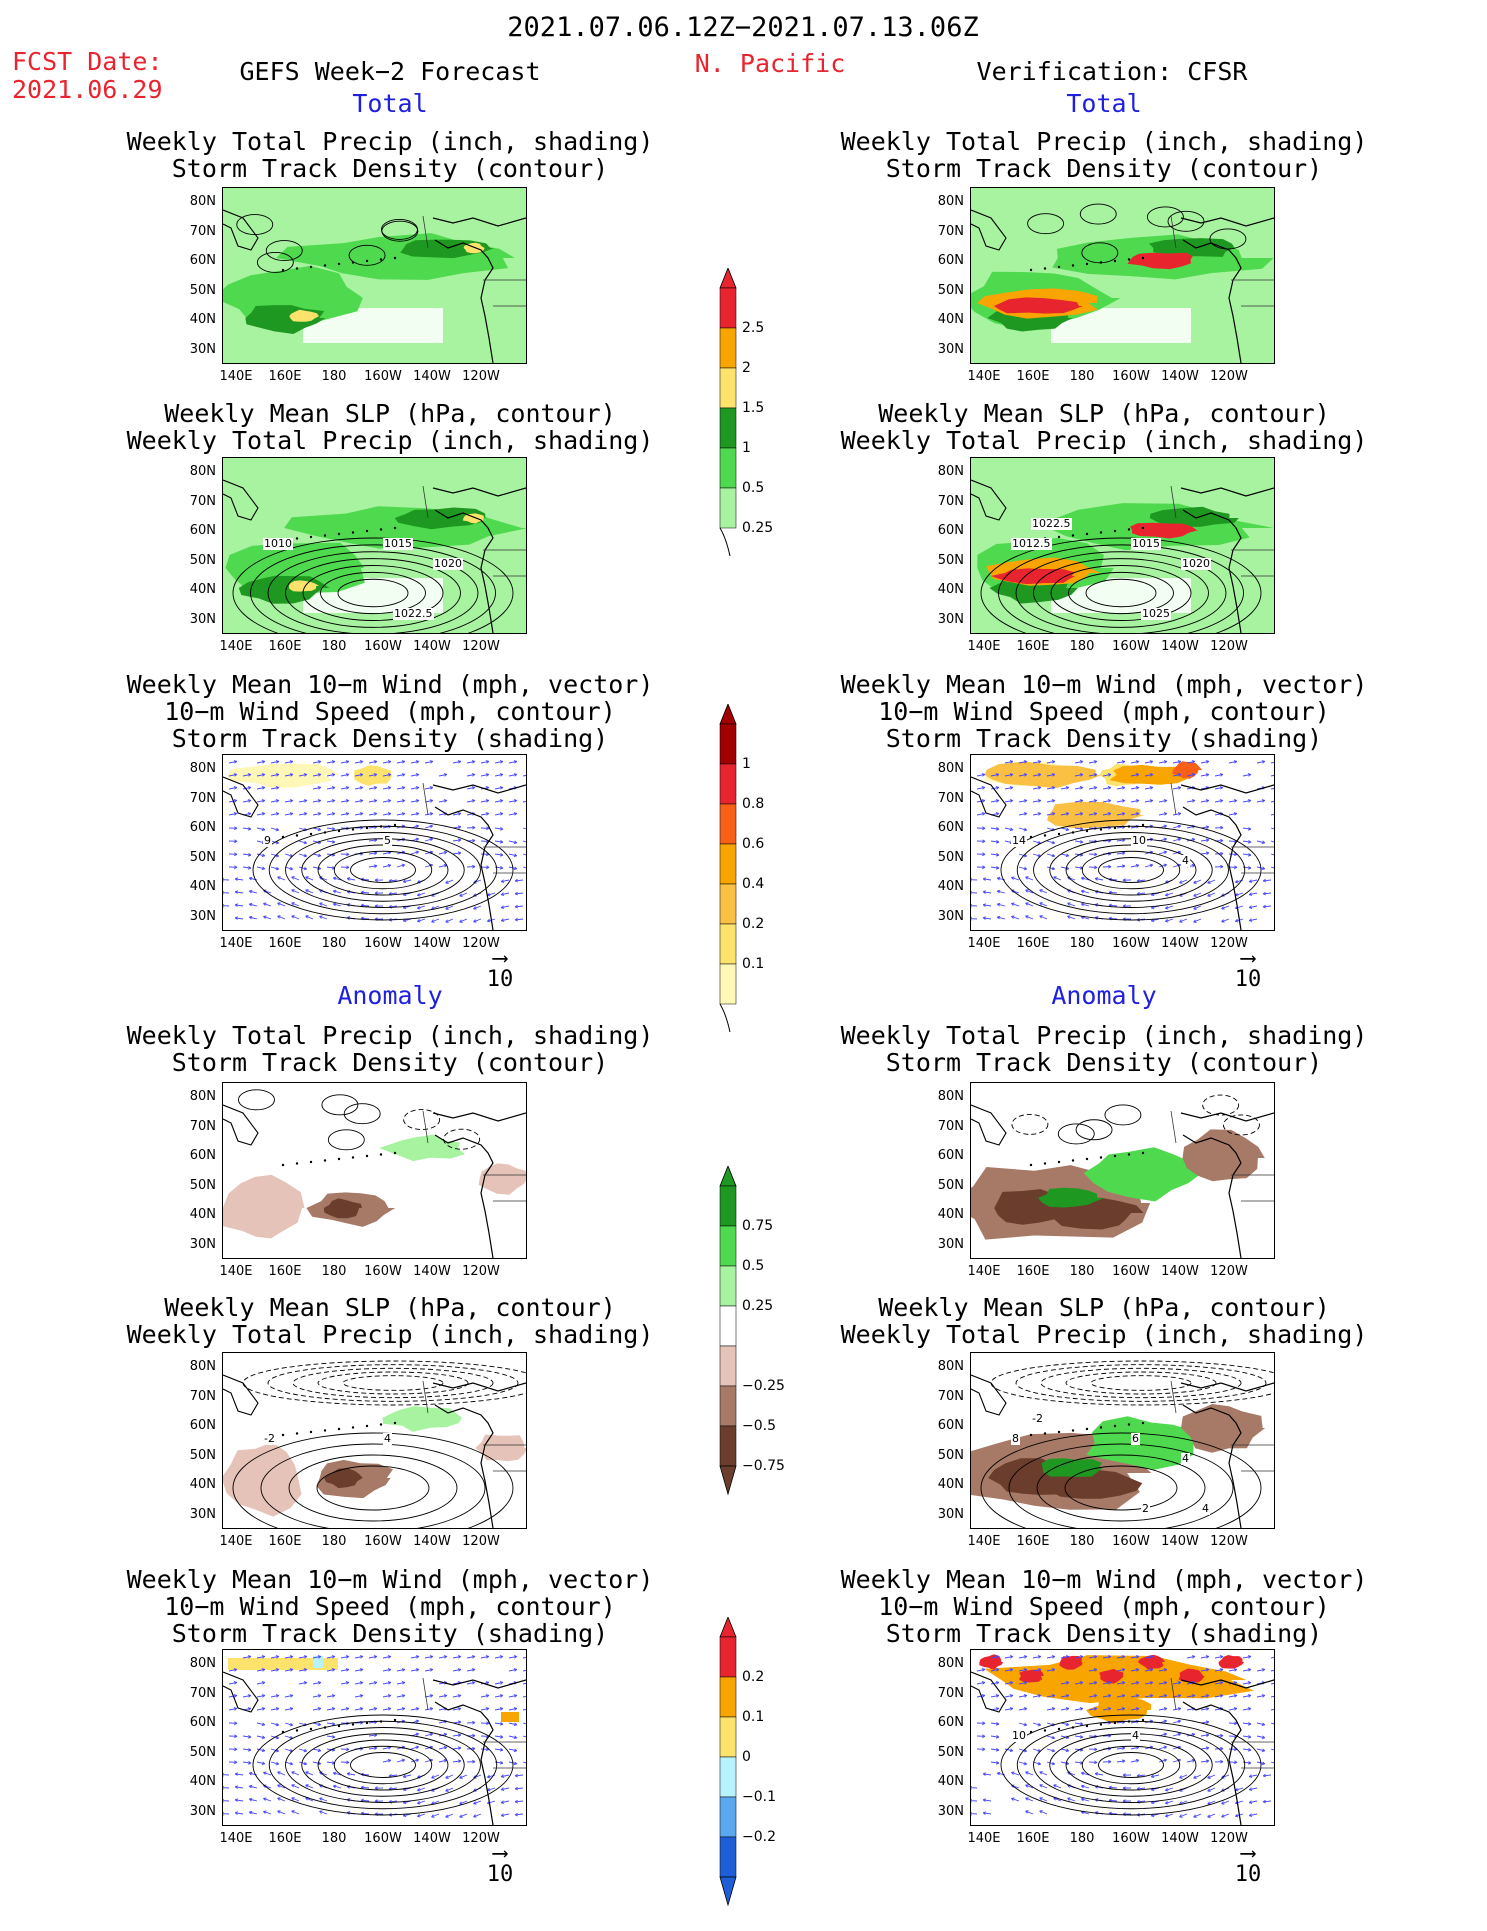  What do you see at coordinates (753, 488) in the screenshot?
I see `colorbar-label: 0.5` at bounding box center [753, 488].